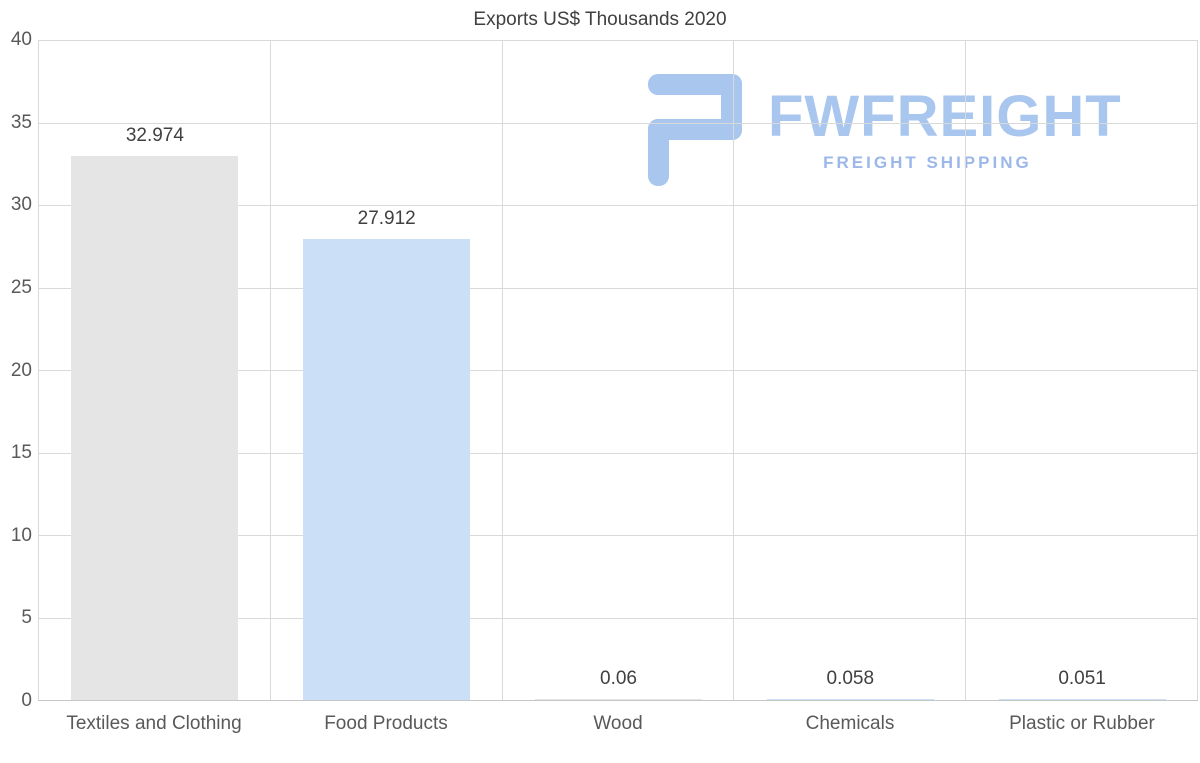 The width and height of the screenshot is (1200, 763). What do you see at coordinates (618, 678) in the screenshot?
I see `bar-value-label: 0.06` at bounding box center [618, 678].